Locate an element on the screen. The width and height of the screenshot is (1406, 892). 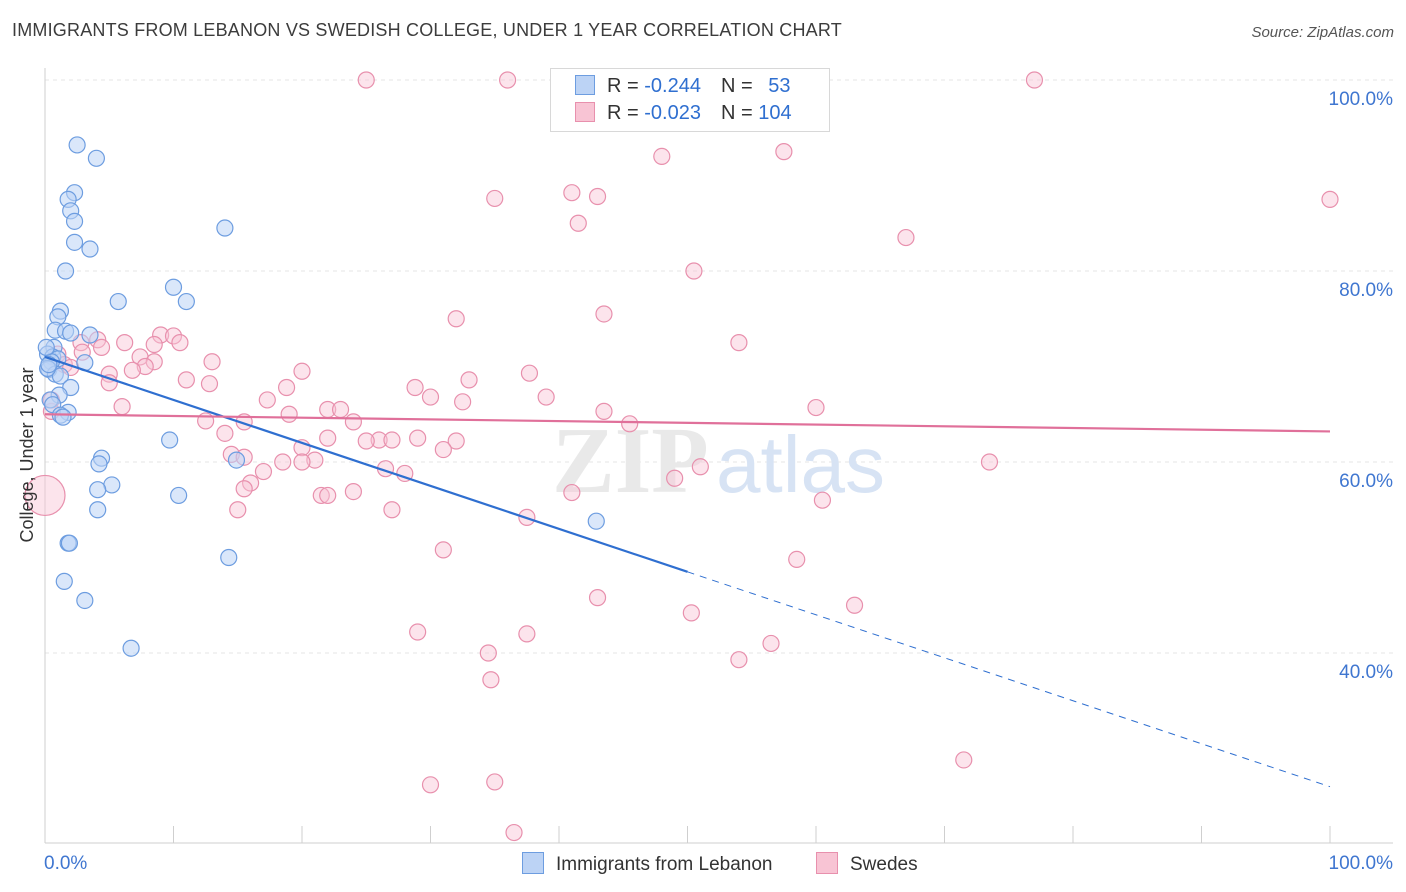
legend-n-value-2: 104 is located at coordinates (775, 113).